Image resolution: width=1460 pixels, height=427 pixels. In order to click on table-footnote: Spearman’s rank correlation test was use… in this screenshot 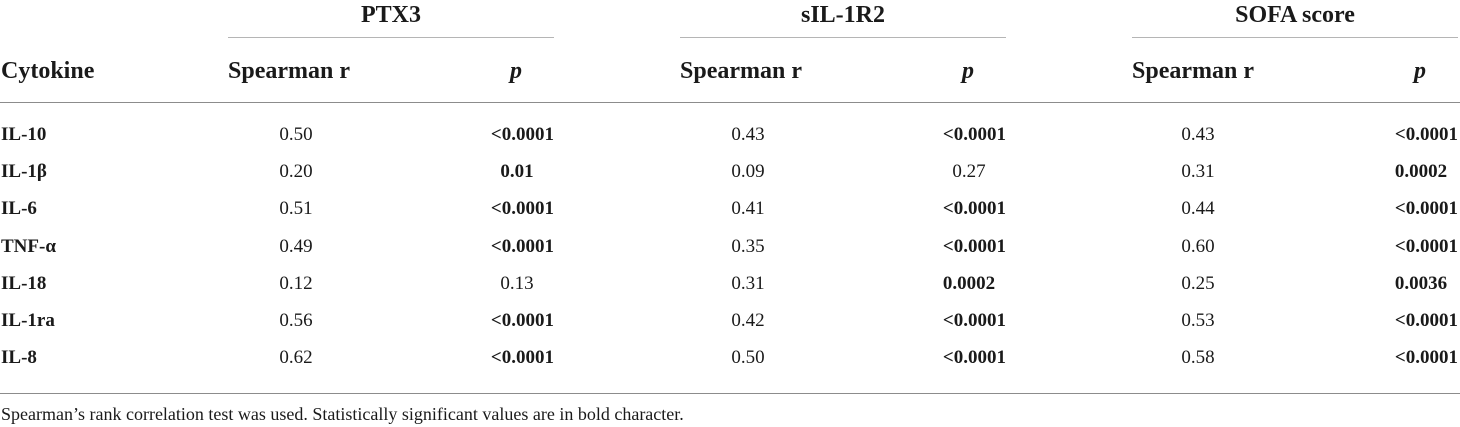, I will do `click(342, 414)`.